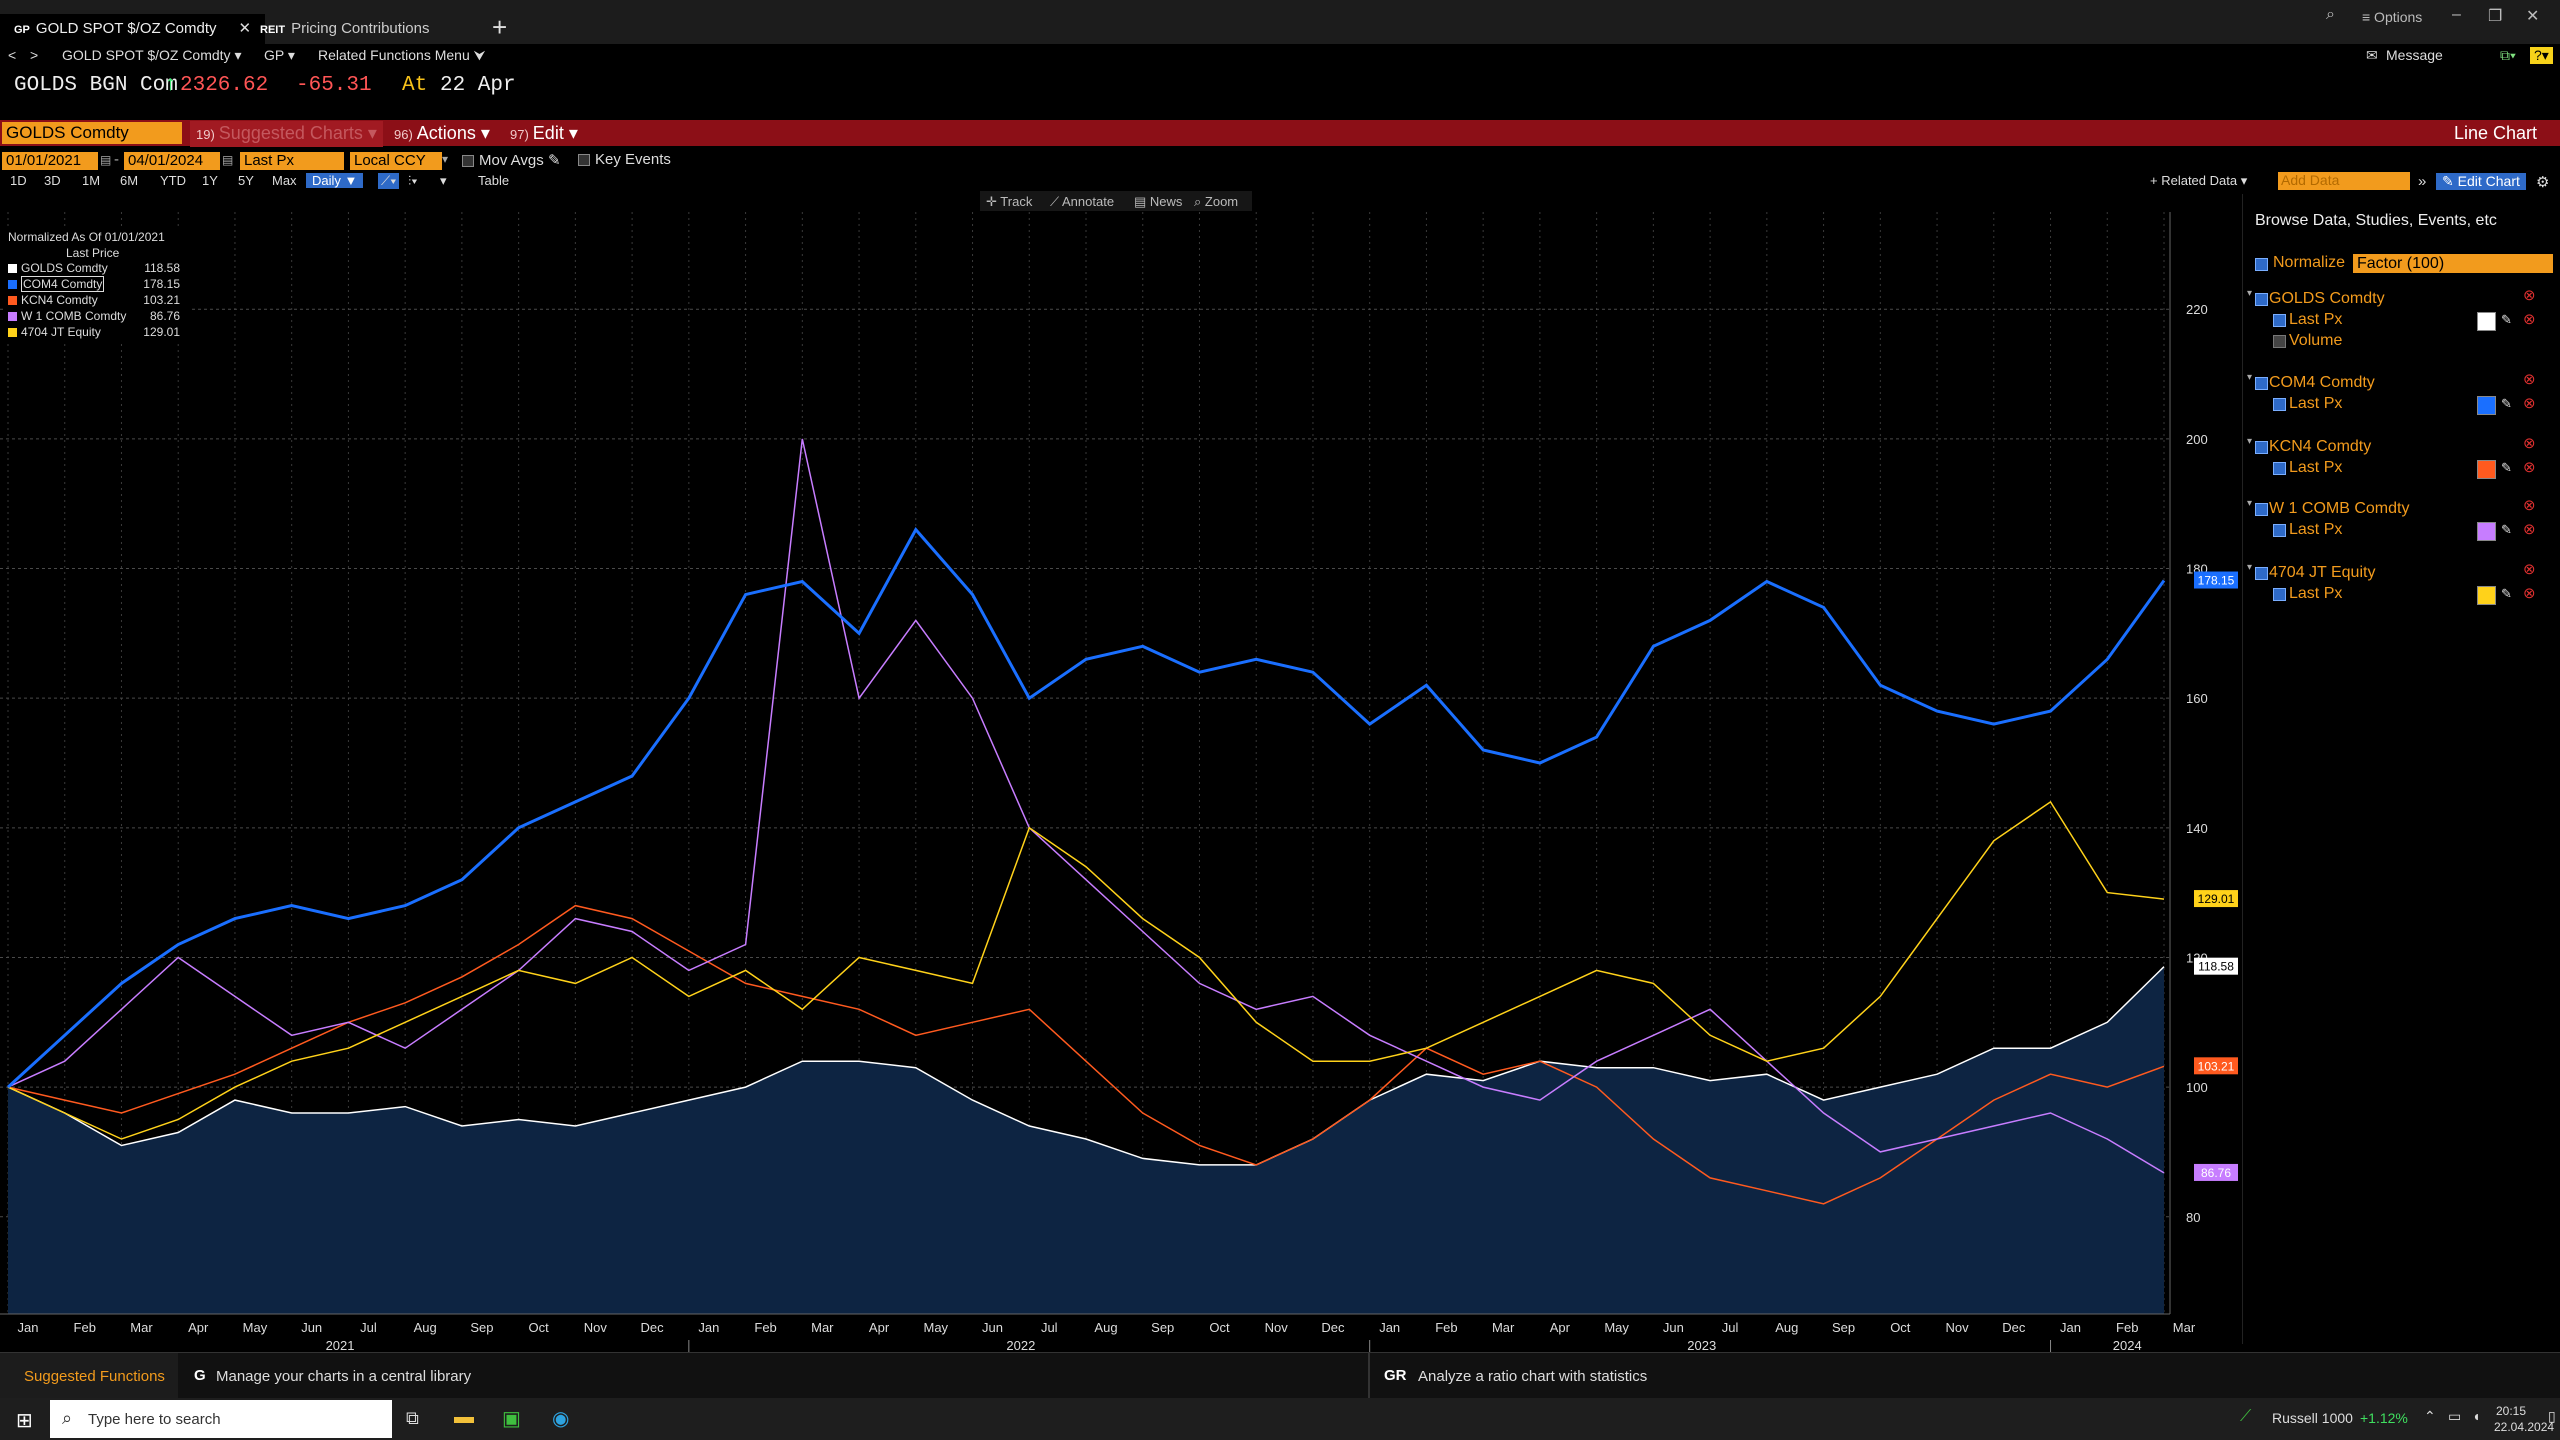 This screenshot has height=1440, width=2560. Describe the element at coordinates (200, 1375) in the screenshot. I see `function-key: G` at that location.